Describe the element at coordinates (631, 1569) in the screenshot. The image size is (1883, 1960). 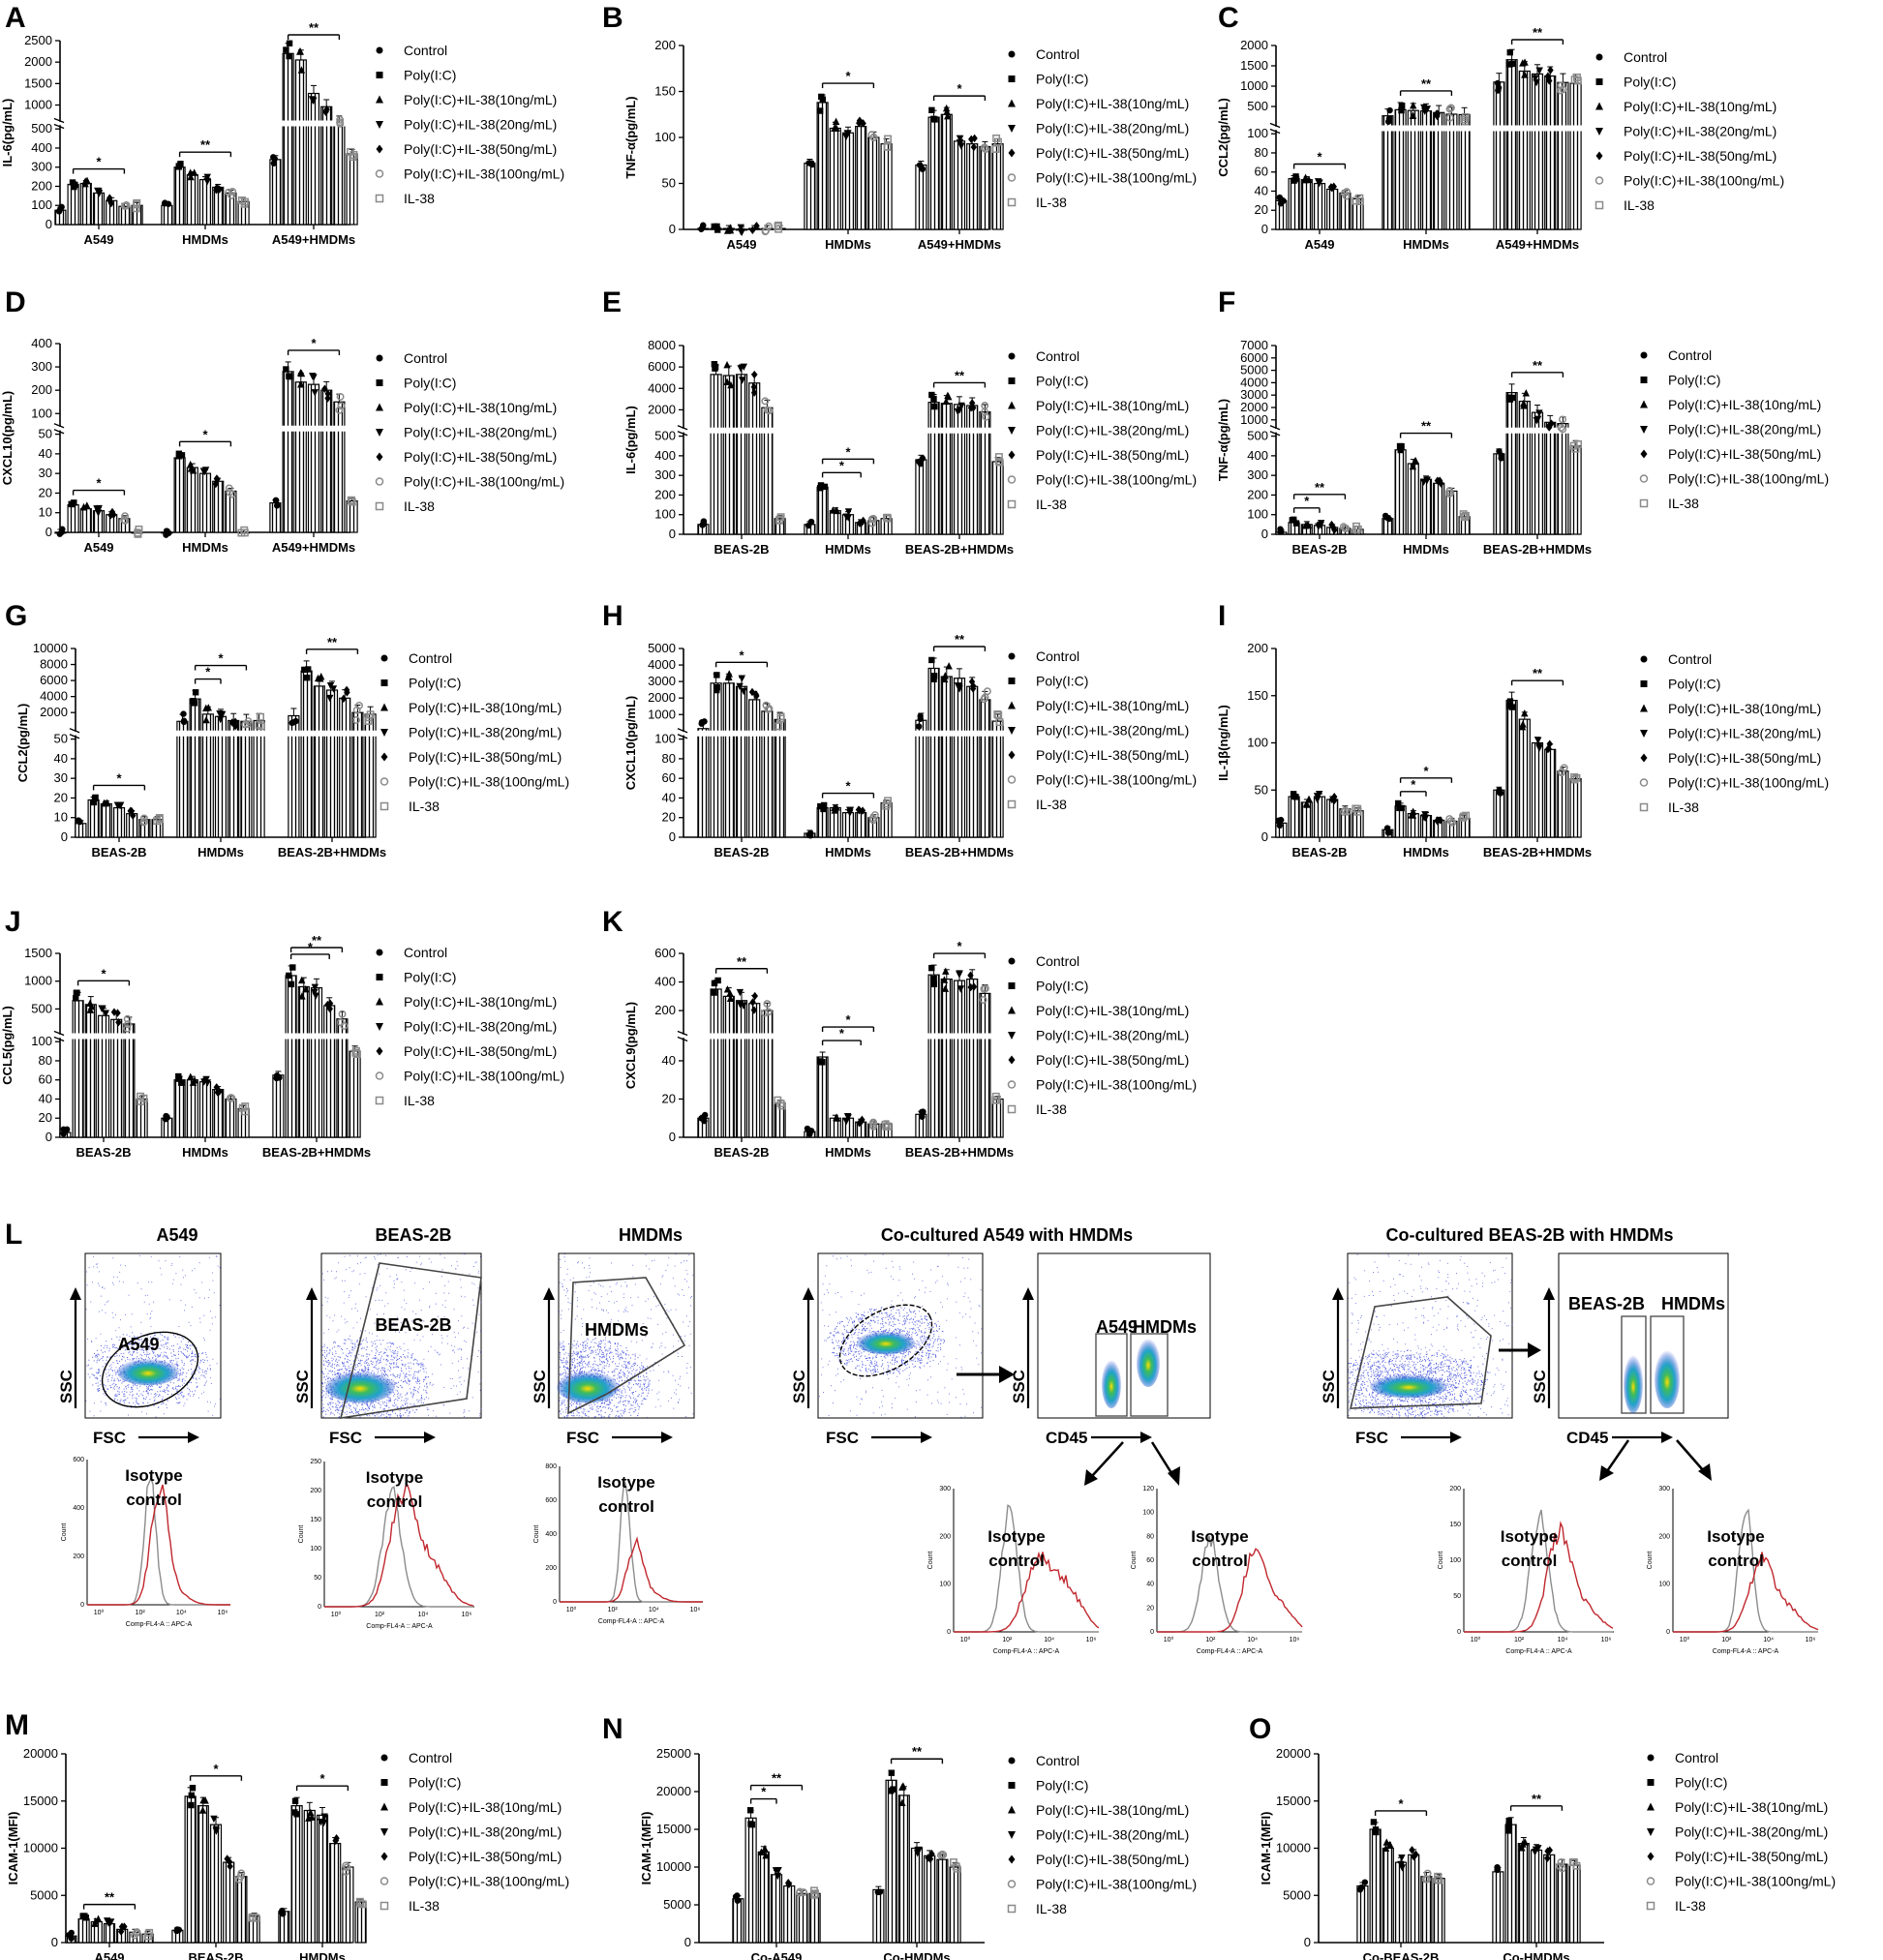
I see `apc-histogram-line` at that location.